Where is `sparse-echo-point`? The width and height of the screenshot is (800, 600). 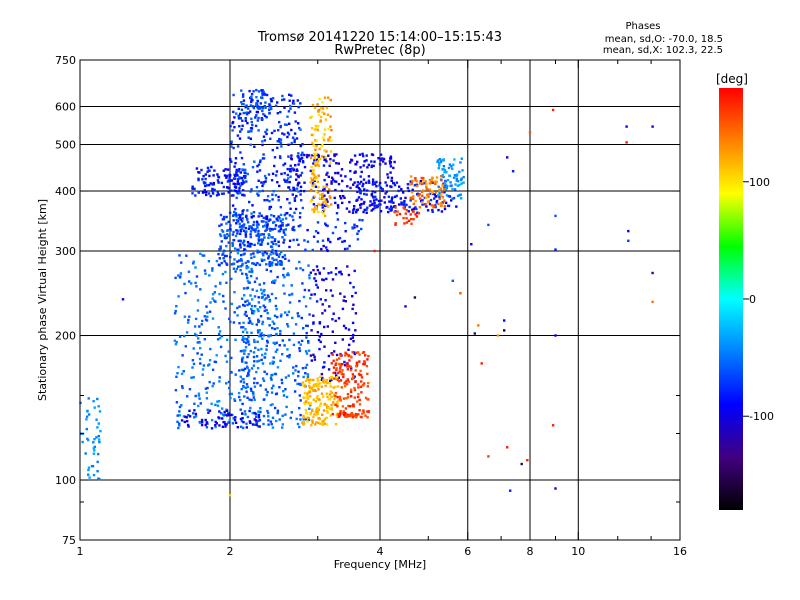
sparse-echo-point is located at coordinates (488, 225).